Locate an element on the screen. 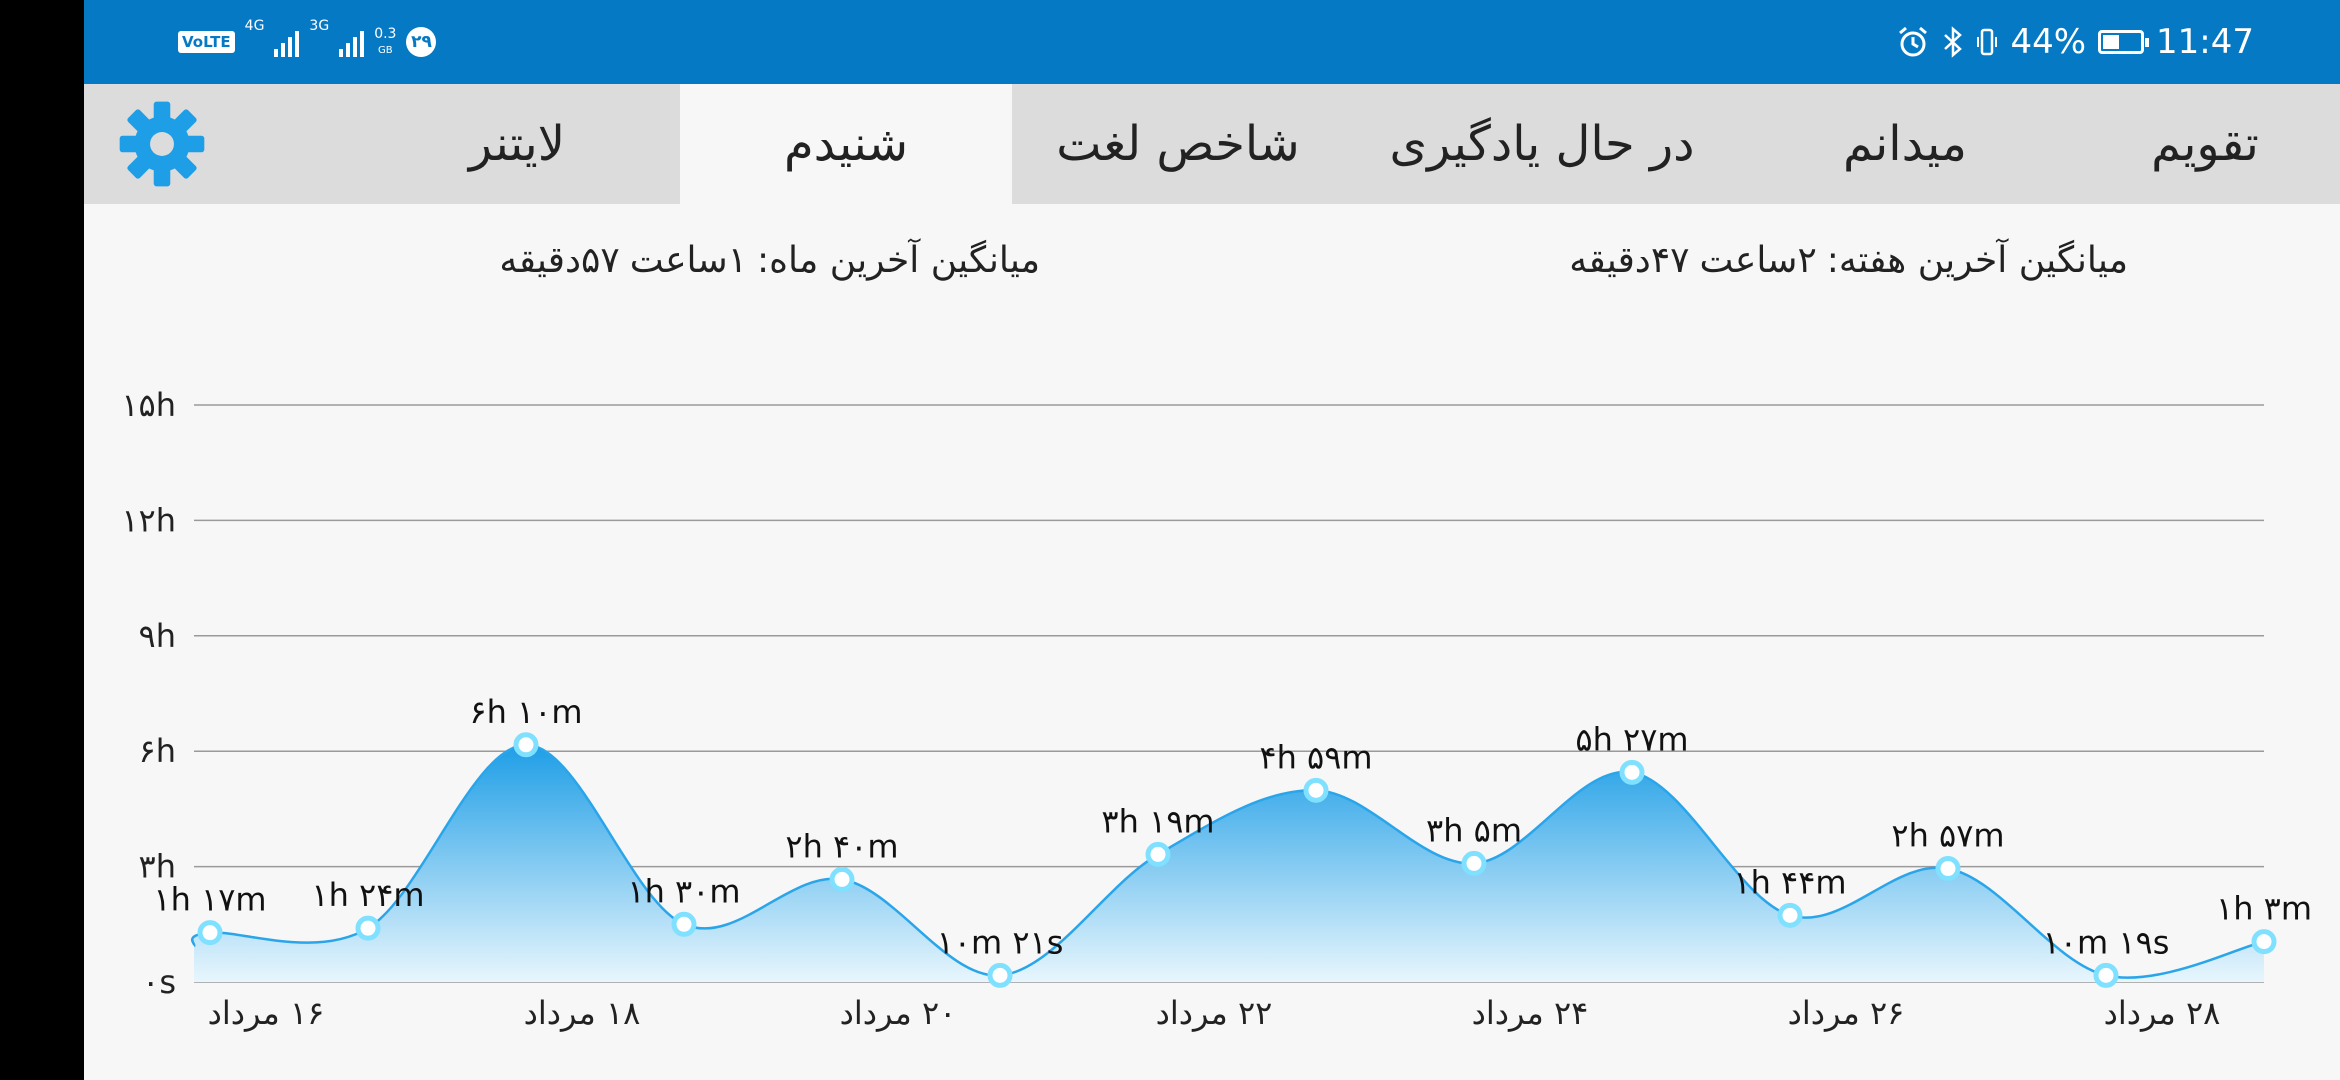  tab-word-index: شاخص لغت is located at coordinates (1178, 144).